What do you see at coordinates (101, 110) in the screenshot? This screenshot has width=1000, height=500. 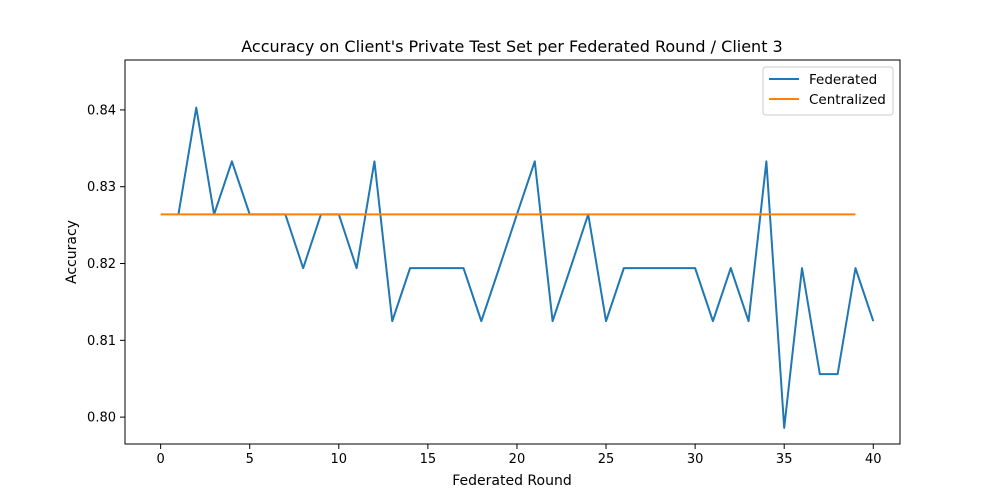 I see `y-tick-label: 0.84` at bounding box center [101, 110].